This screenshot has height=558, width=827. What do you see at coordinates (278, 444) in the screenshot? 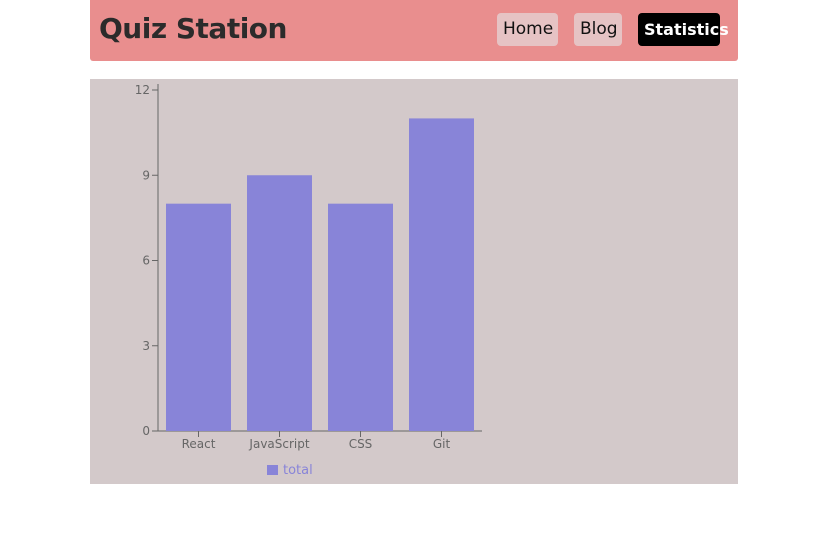
I see `x-tick-label: JavaScript` at bounding box center [278, 444].